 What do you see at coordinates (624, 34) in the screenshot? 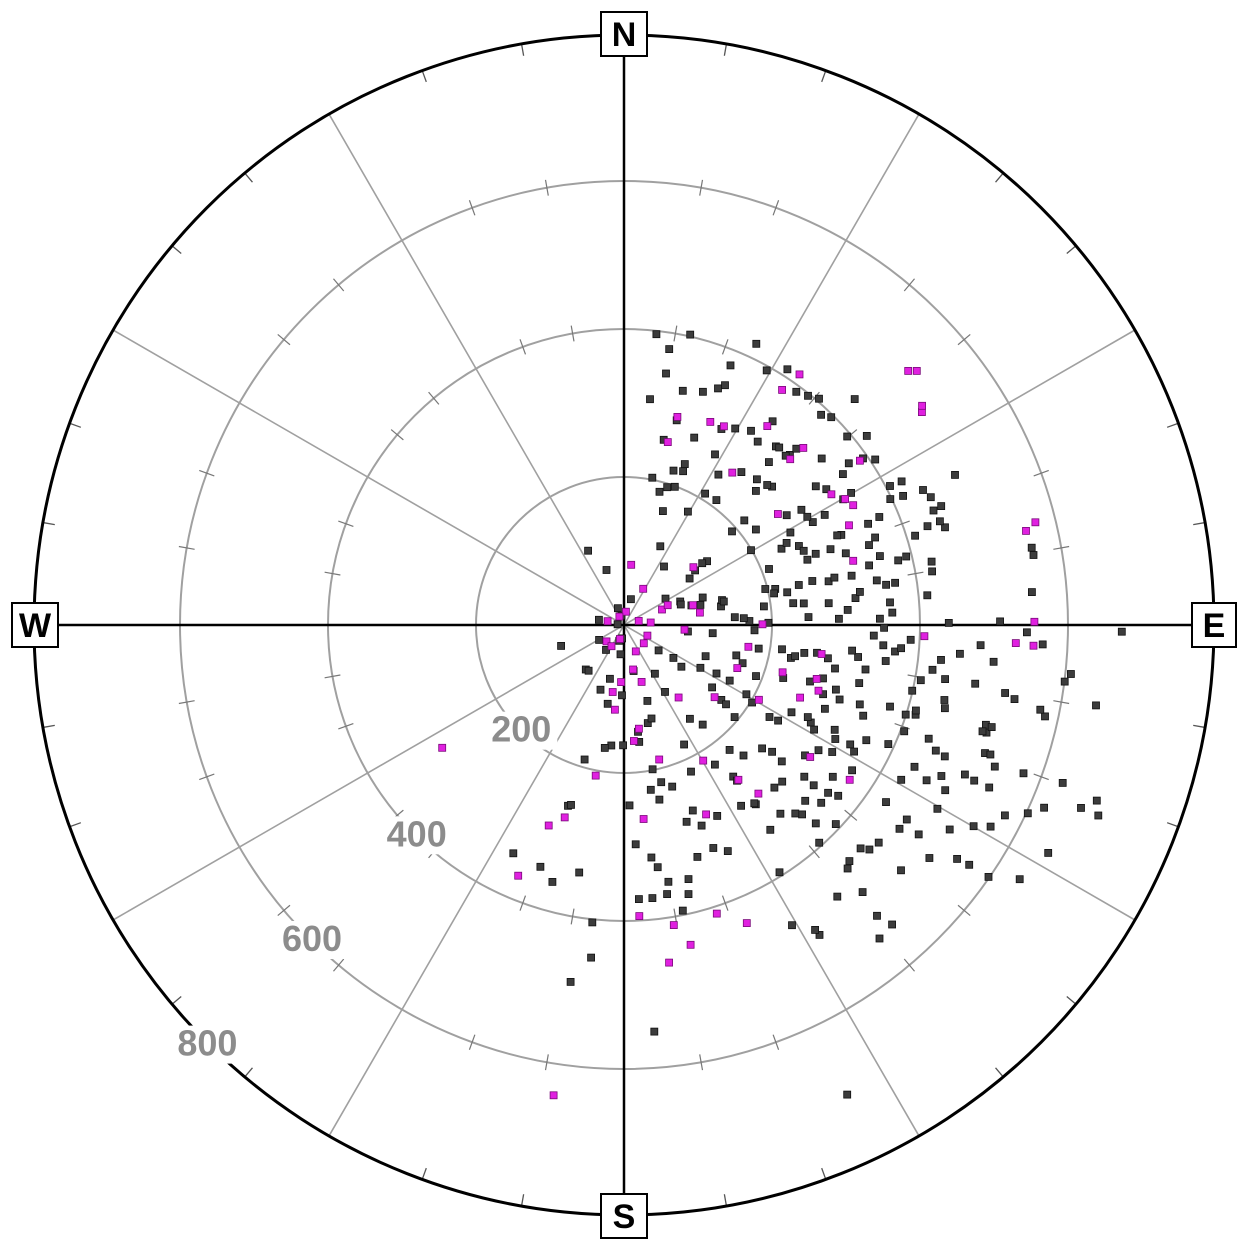
I see `compass-north: N` at bounding box center [624, 34].